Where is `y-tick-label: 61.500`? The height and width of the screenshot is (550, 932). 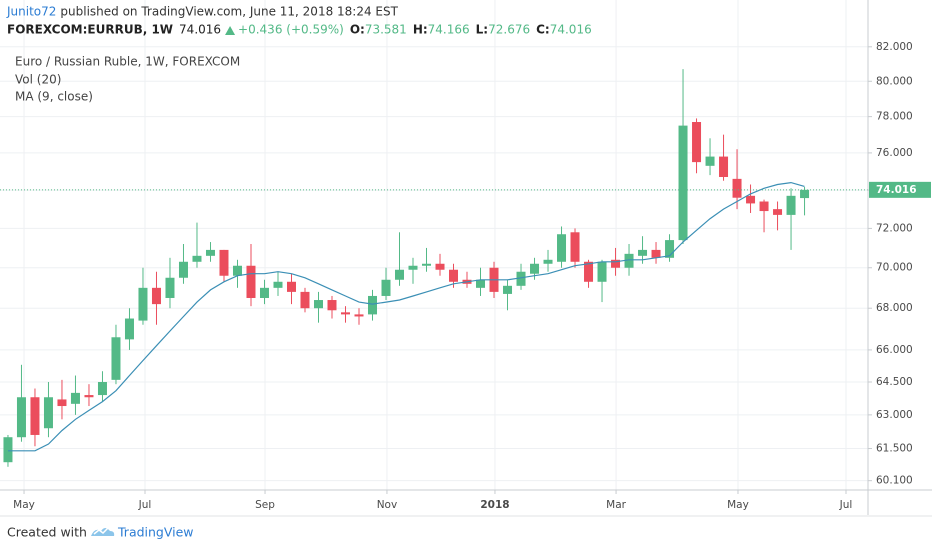 y-tick-label: 61.500 is located at coordinates (894, 449).